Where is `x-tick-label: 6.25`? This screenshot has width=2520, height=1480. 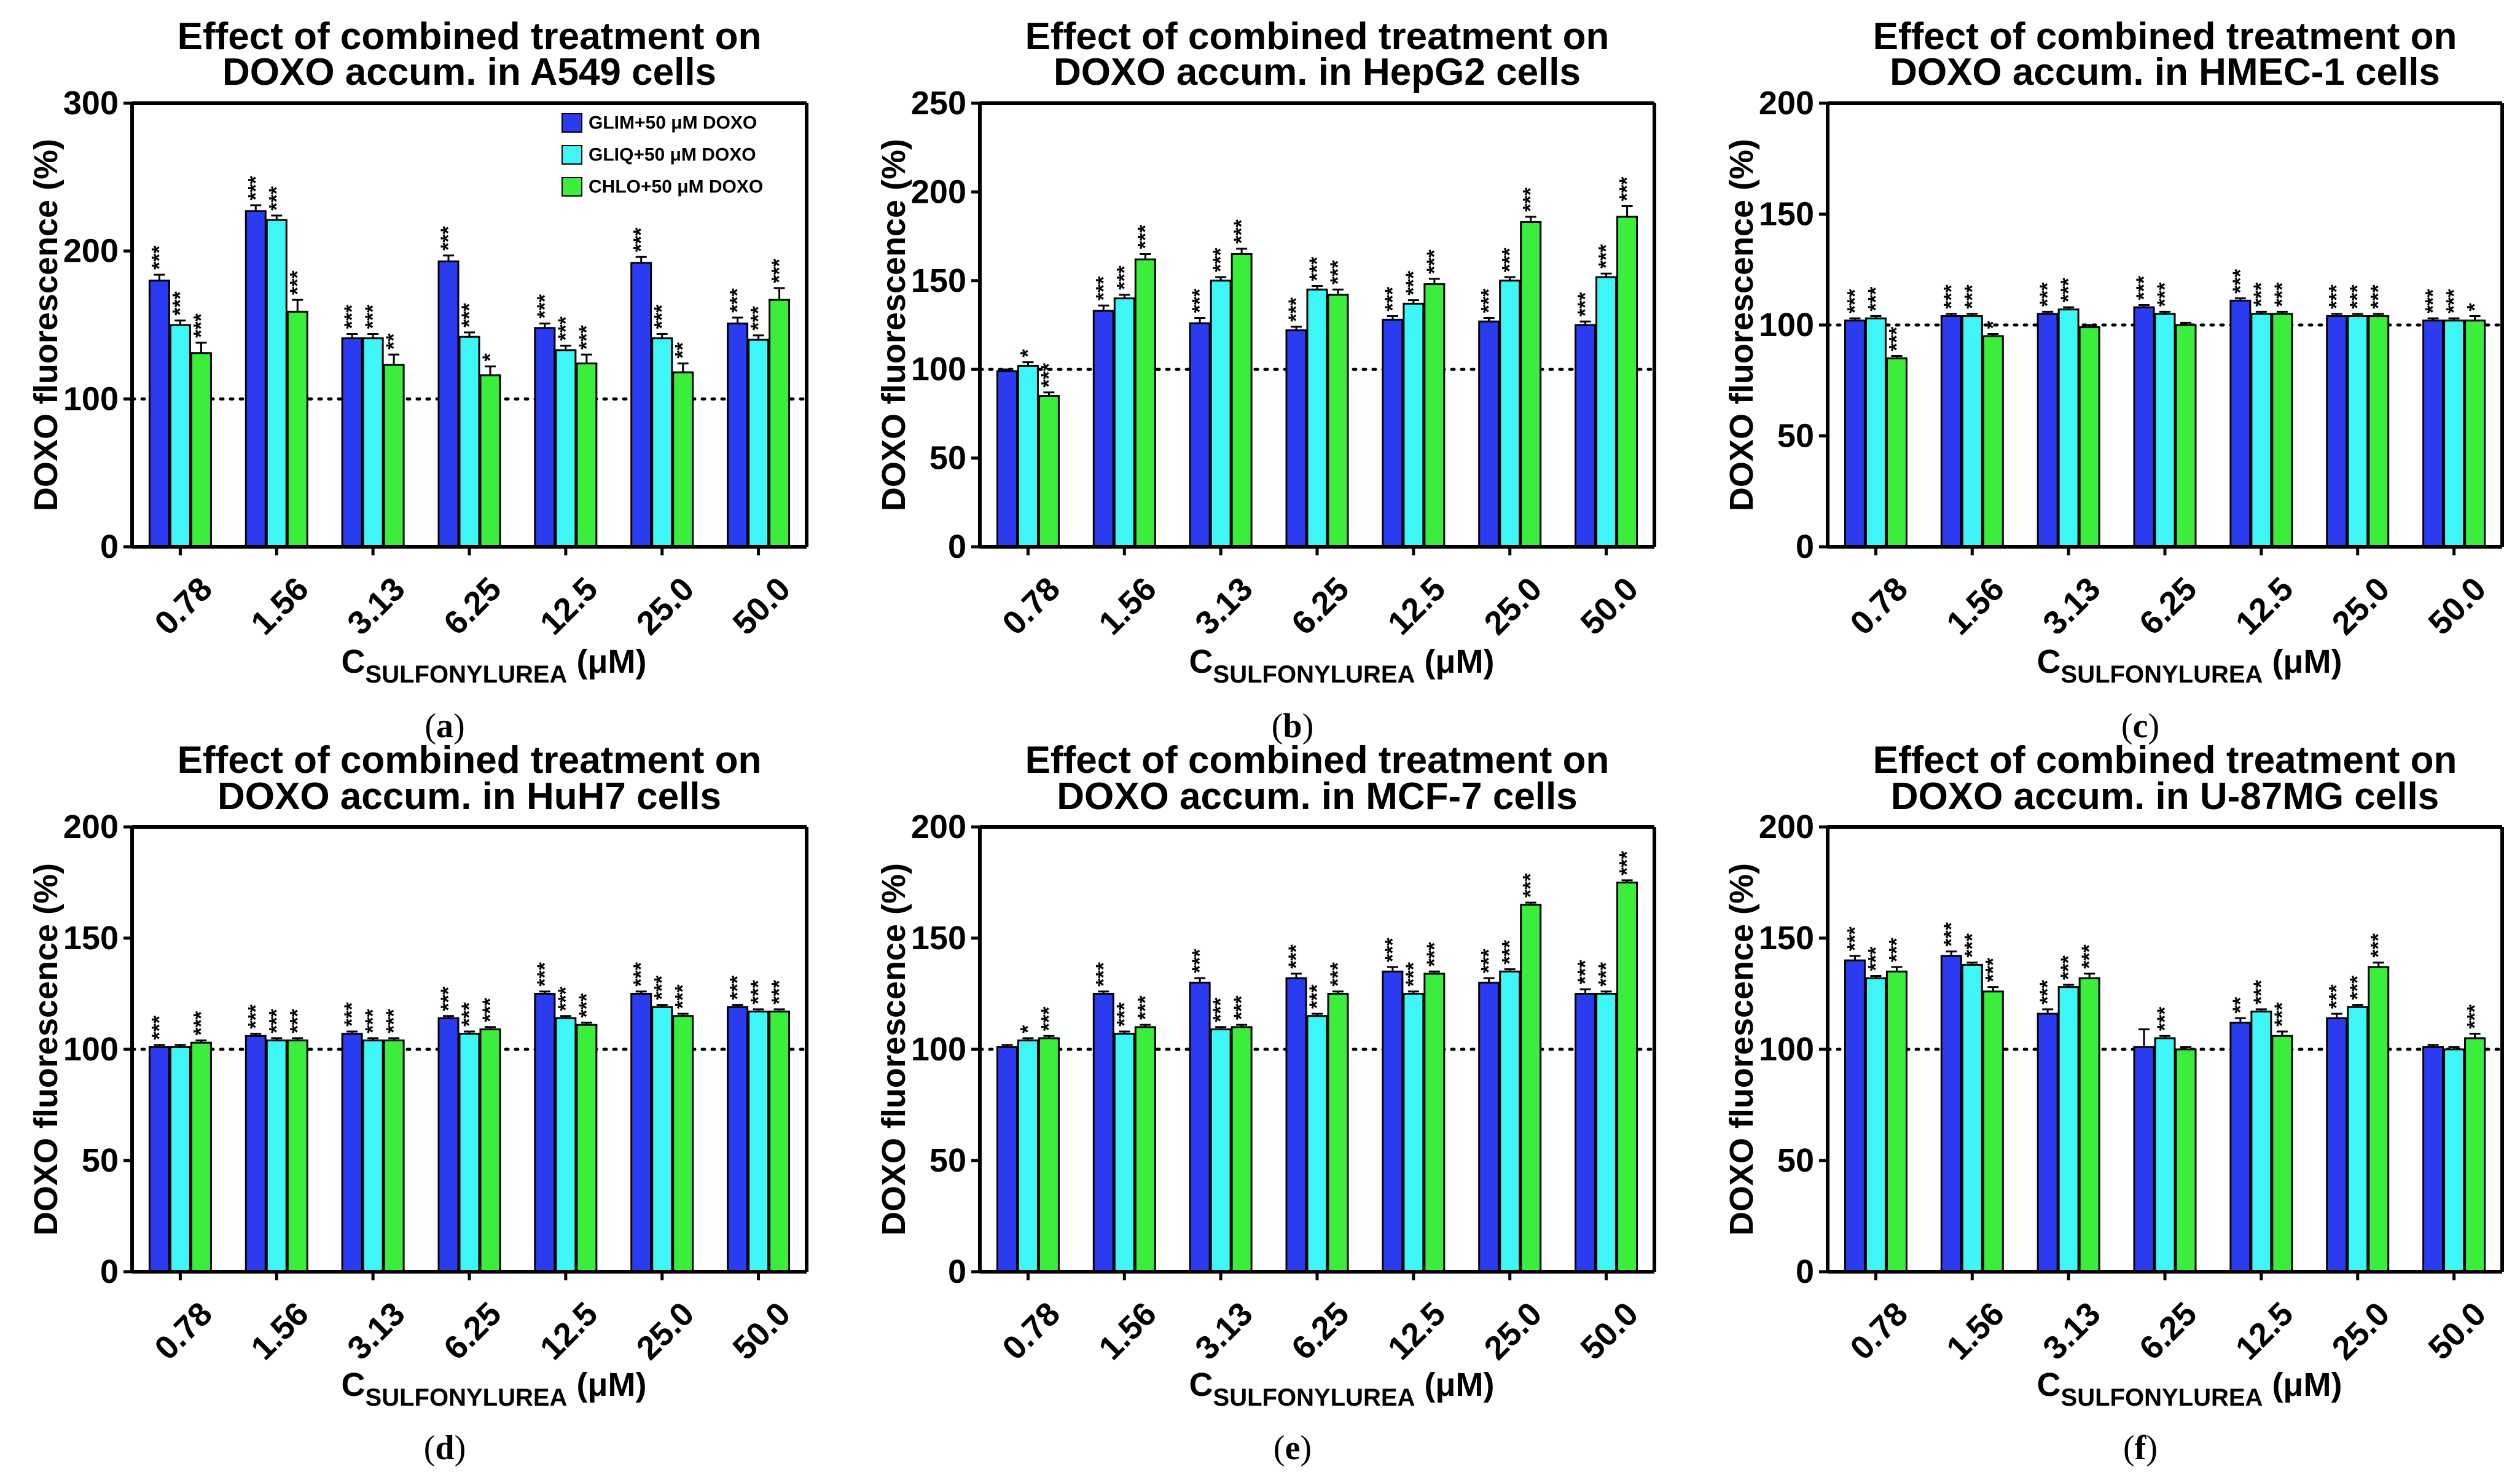
x-tick-label: 6.25 is located at coordinates (473, 606).